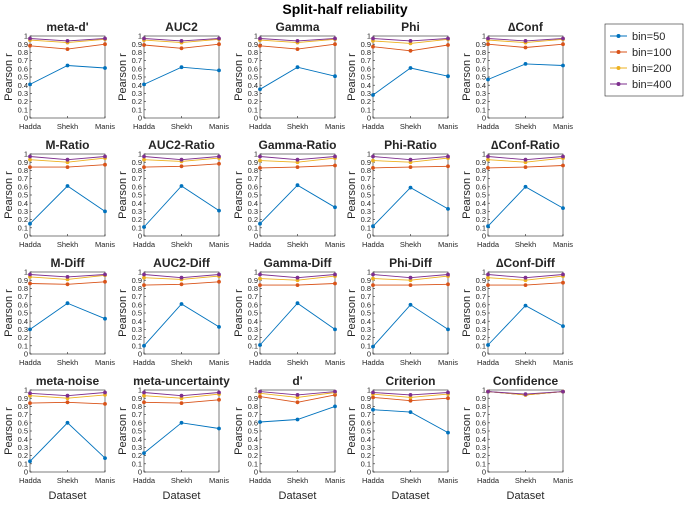 The height and width of the screenshot is (507, 685). I want to click on panel-title: M-Ratio, so click(68, 145).